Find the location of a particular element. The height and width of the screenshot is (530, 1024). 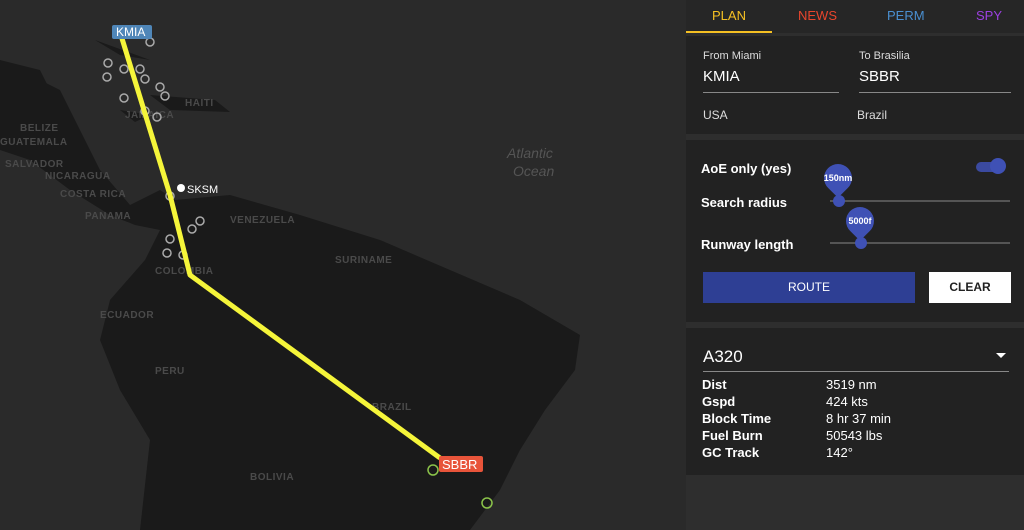

ocean-label: Ocean is located at coordinates (533, 171).